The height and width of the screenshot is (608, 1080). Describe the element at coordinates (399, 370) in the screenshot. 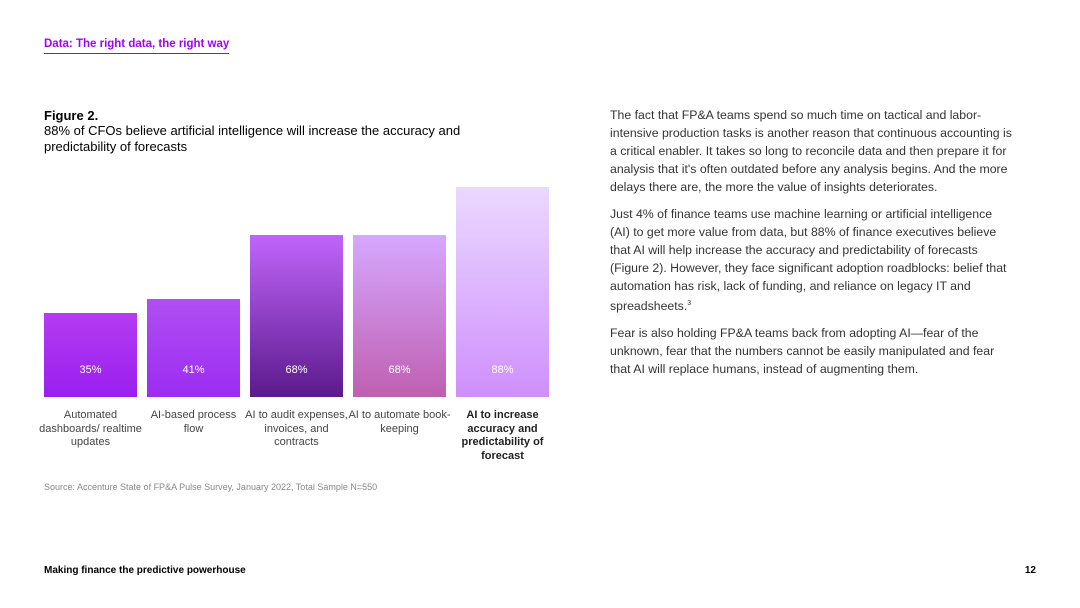

I see `bar-value-label-4: 68%` at that location.